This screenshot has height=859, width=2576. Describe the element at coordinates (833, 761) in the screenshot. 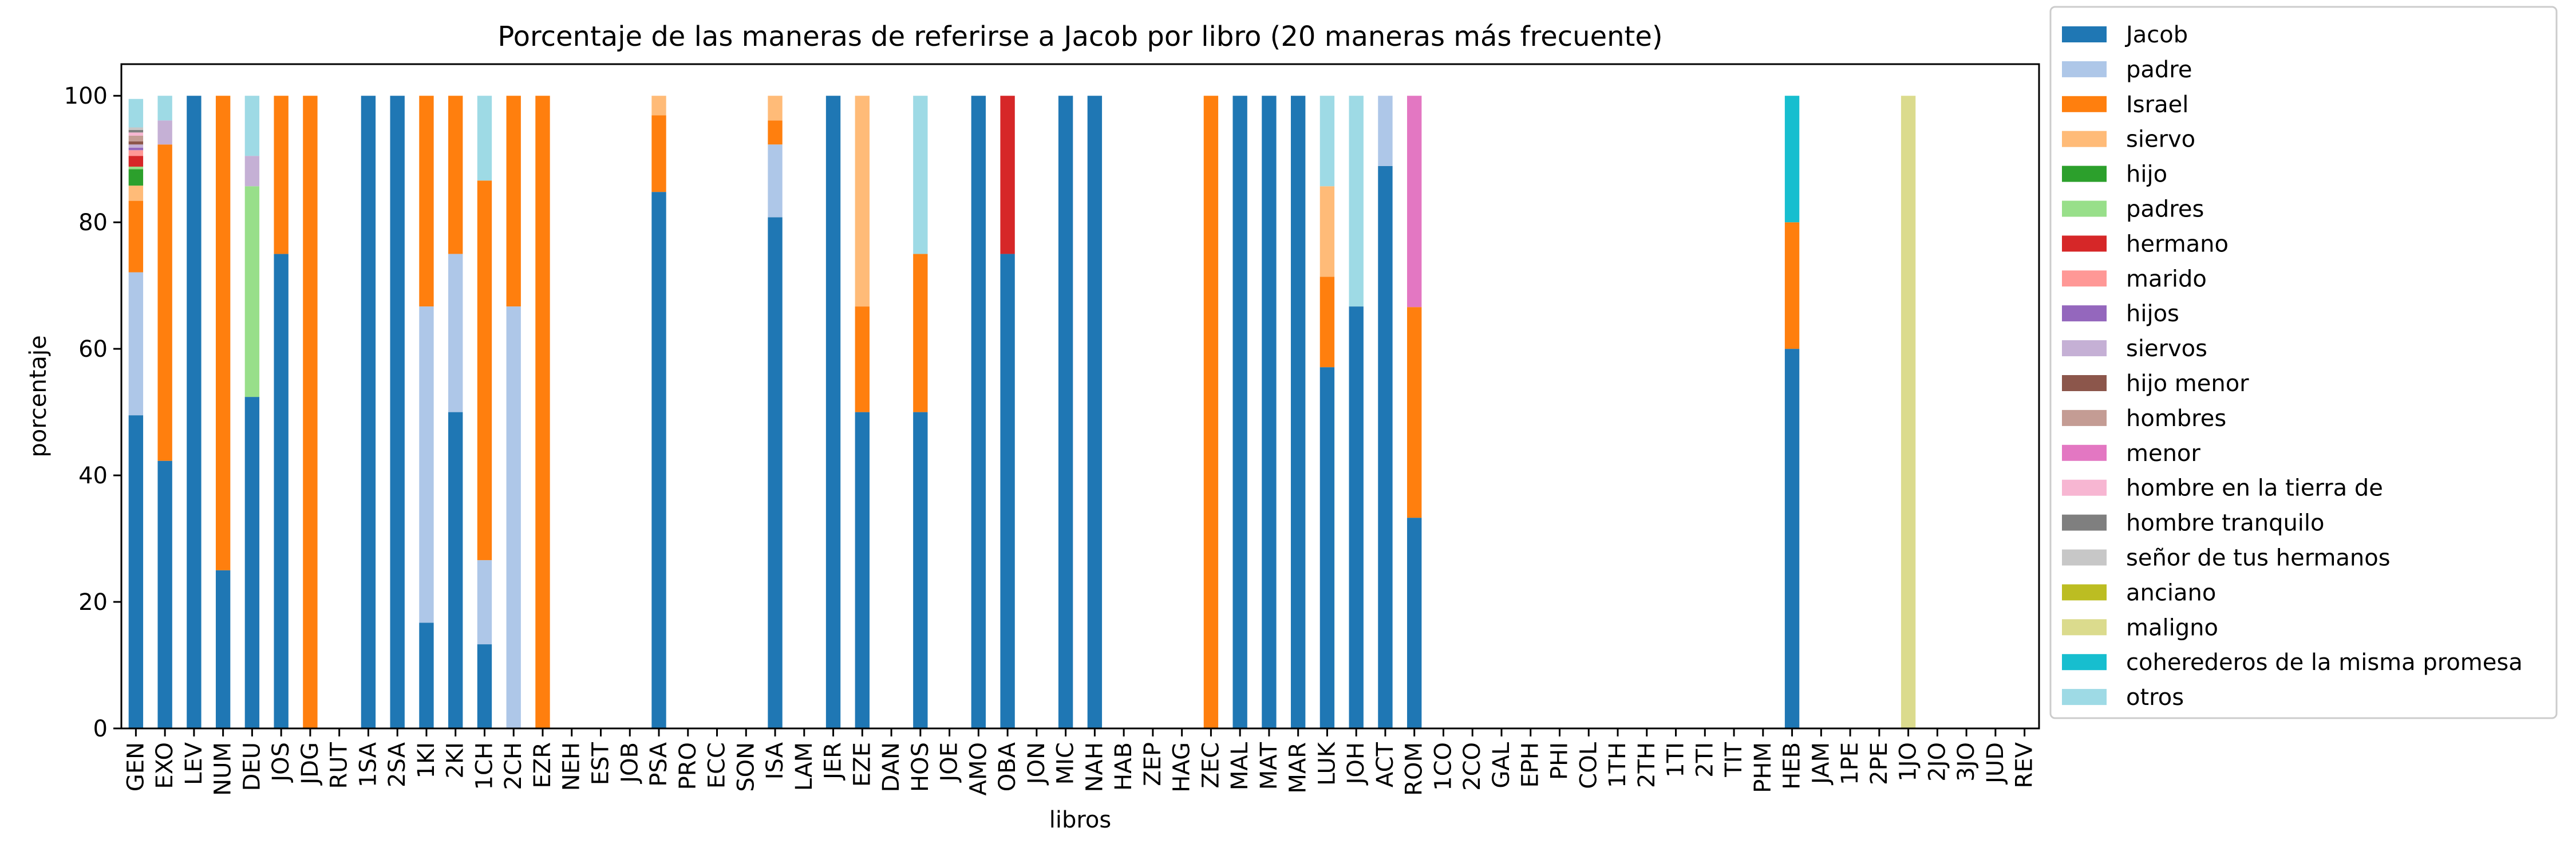

I see `x-tick-label-JER: JER` at that location.